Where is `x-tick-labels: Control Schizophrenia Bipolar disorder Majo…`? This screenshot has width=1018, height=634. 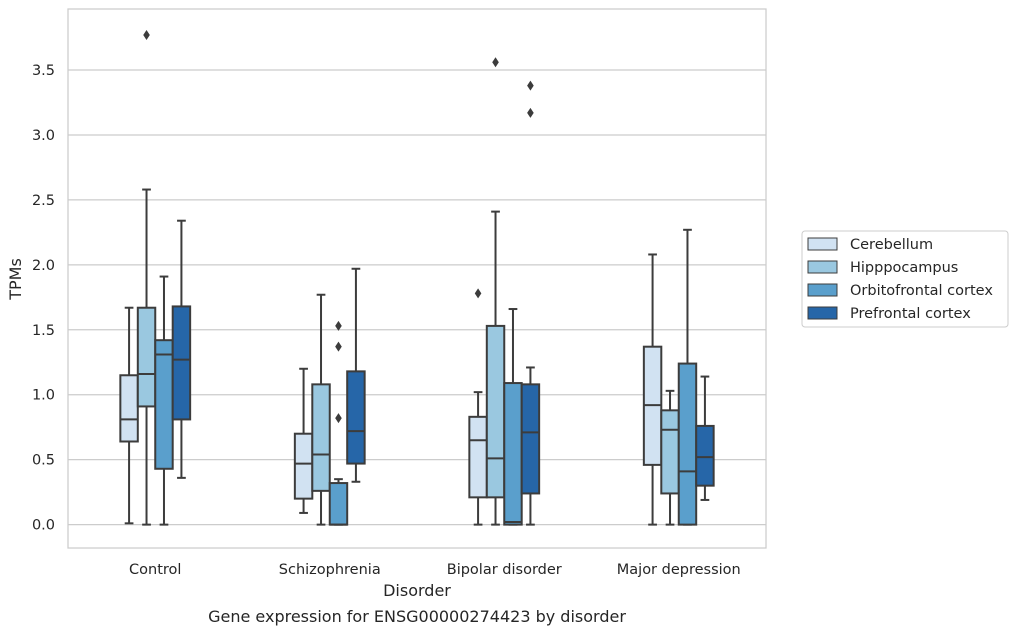
x-tick-labels: Control Schizophrenia Bipolar disorder Majo… is located at coordinates (435, 570).